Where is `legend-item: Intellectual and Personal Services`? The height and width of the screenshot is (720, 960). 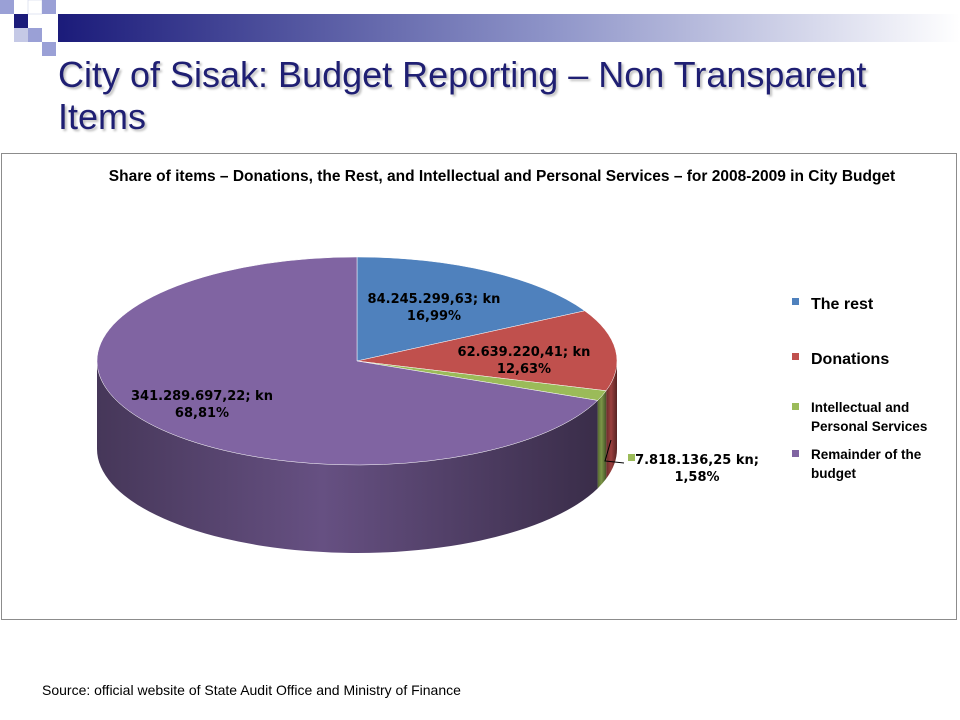
legend-item: Intellectual and Personal Services is located at coordinates (859, 417).